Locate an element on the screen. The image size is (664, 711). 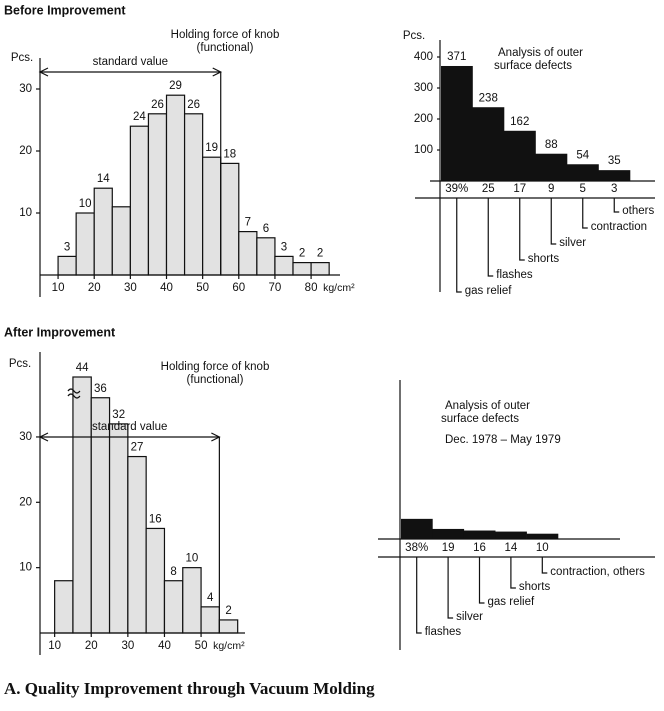
value-label: 36 is located at coordinates (100, 389).